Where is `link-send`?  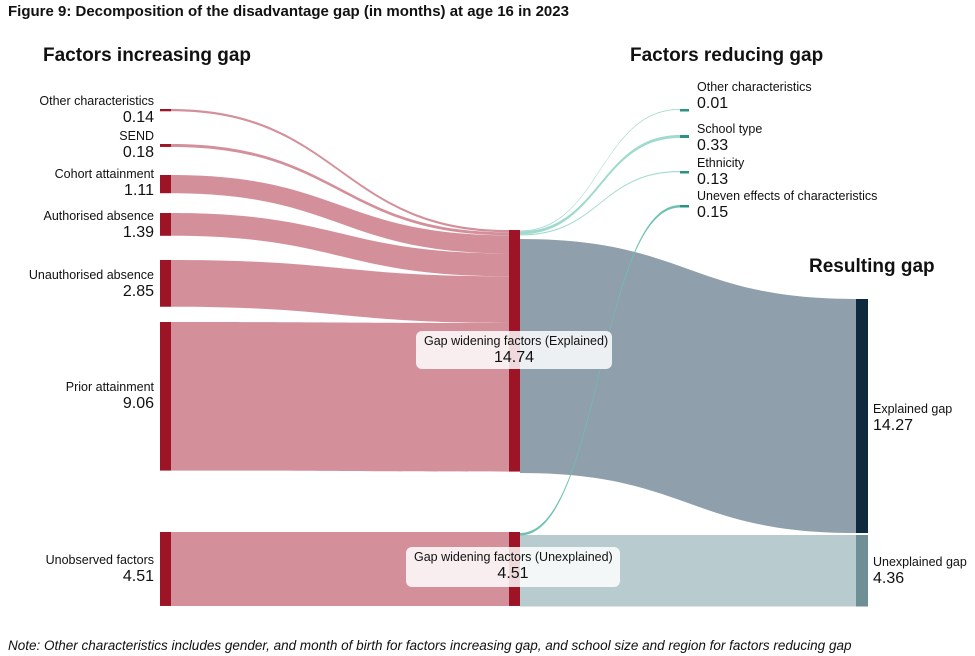
link-send is located at coordinates (340, 190).